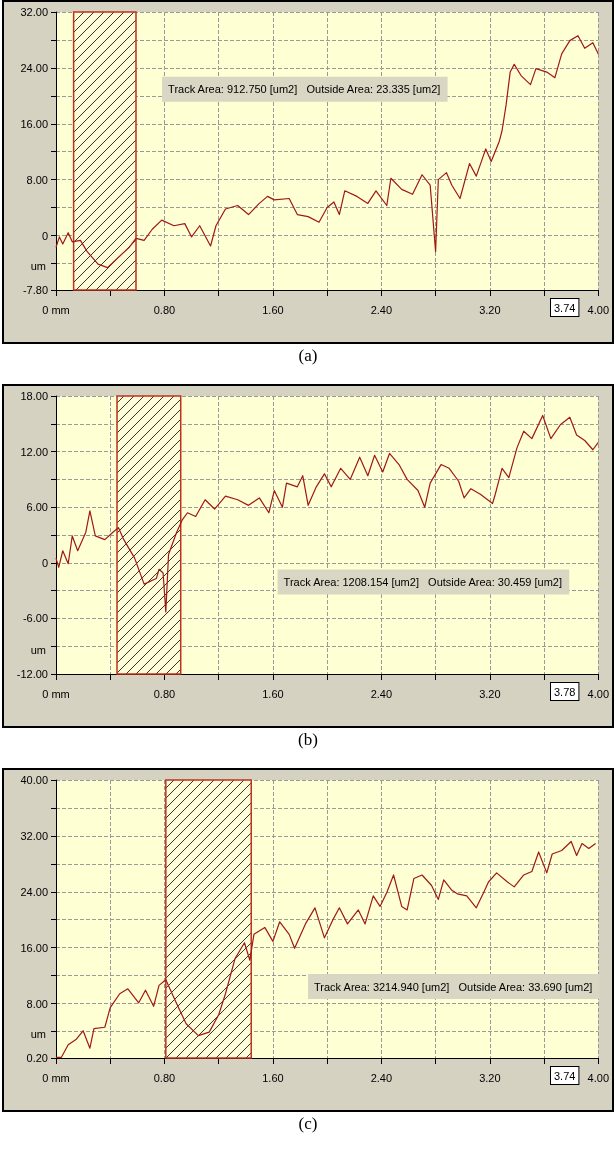 The height and width of the screenshot is (1173, 616). What do you see at coordinates (308, 1124) in the screenshot?
I see `text: (c)` at bounding box center [308, 1124].